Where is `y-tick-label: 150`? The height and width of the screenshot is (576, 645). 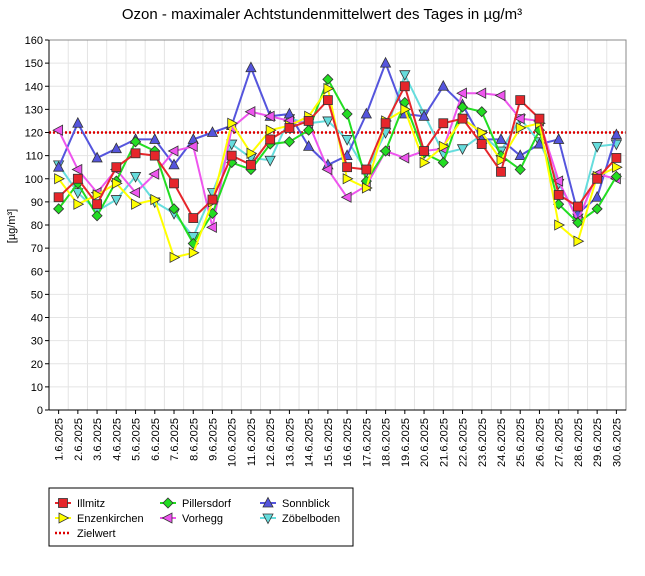
y-tick-label: 150 is located at coordinates (34, 64).